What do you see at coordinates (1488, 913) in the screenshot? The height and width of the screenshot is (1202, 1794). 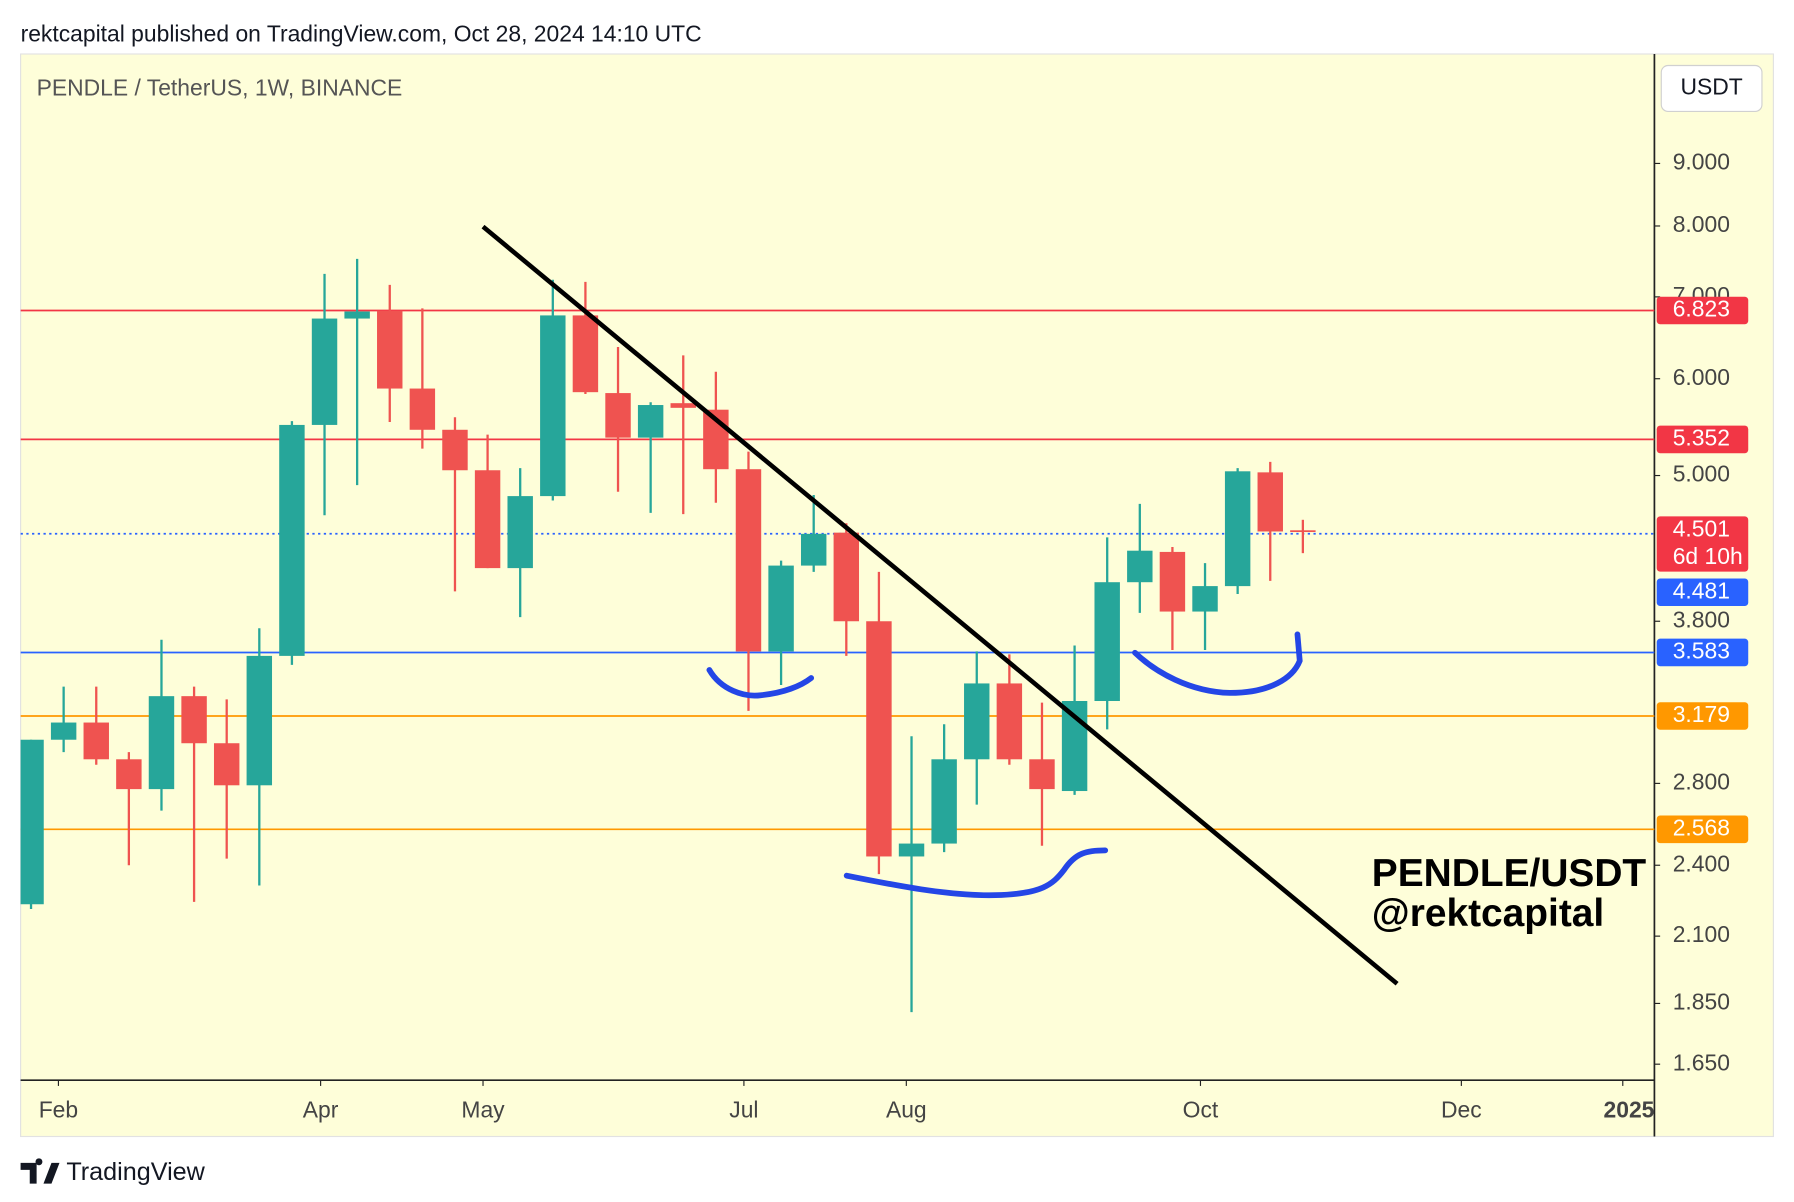 I see `annotation: @rektcapital` at bounding box center [1488, 913].